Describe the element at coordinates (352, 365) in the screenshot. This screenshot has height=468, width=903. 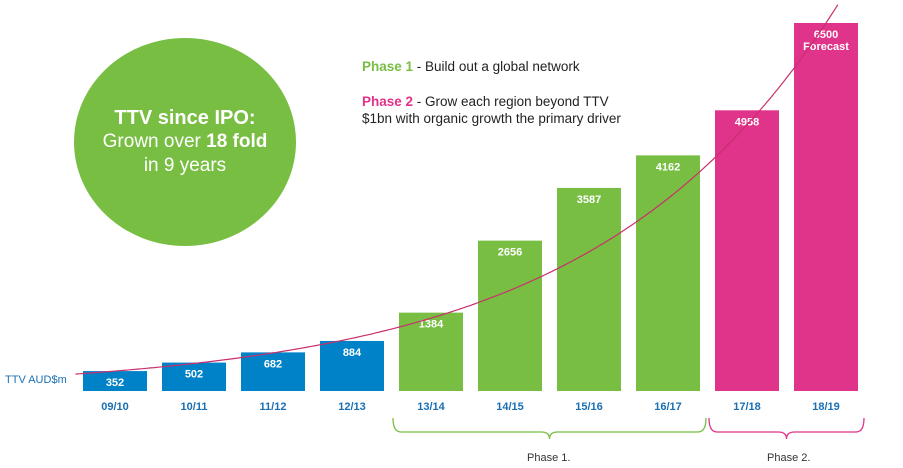
I see `bar-12/13` at that location.